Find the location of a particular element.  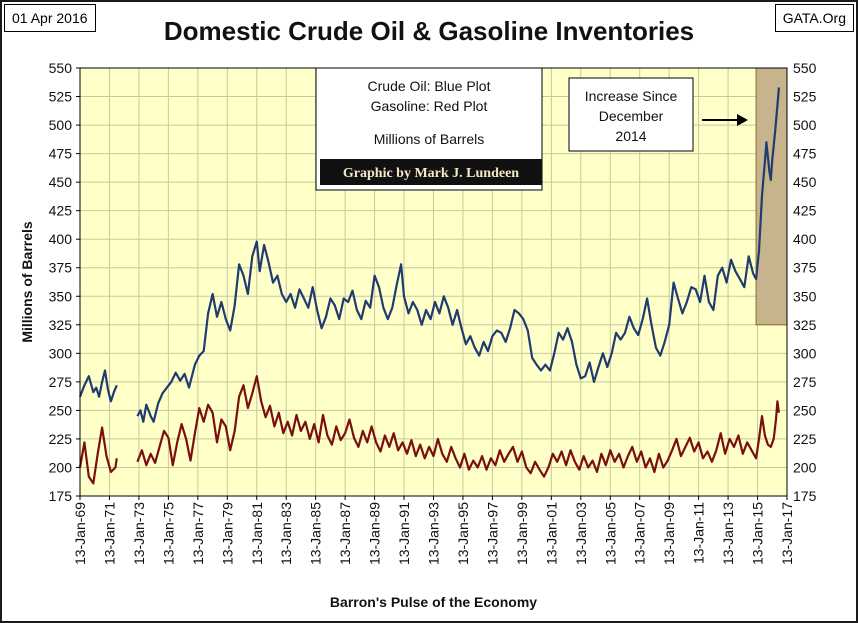

y-tick-label-right: 375 is located at coordinates (805, 268).